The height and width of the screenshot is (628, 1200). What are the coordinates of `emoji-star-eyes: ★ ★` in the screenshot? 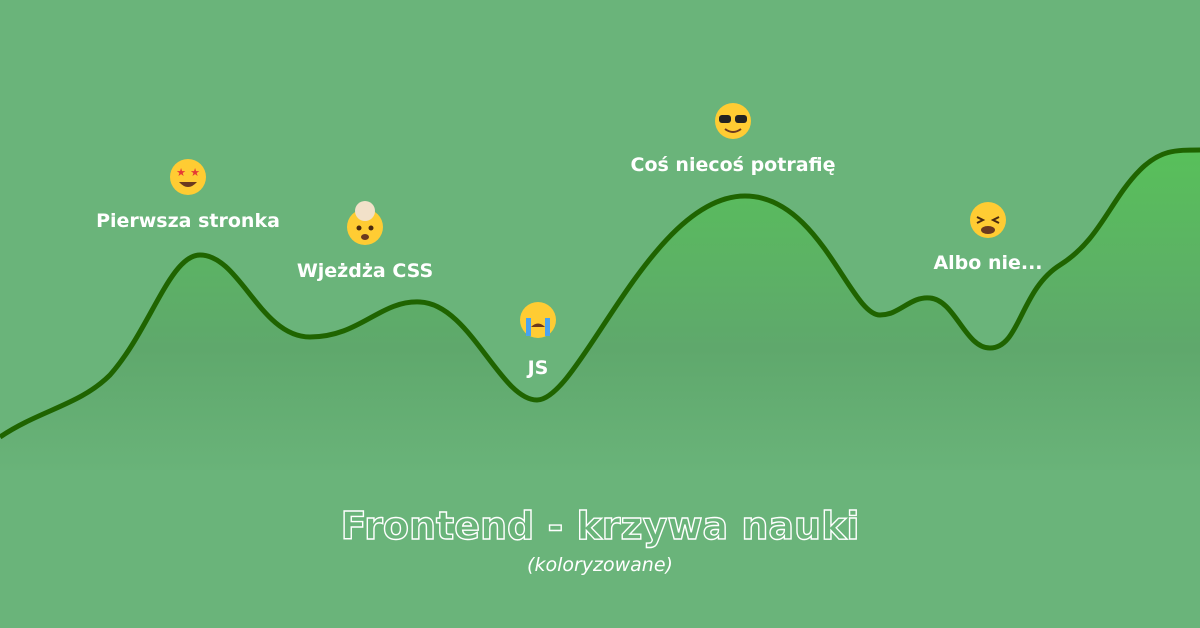 It's located at (188, 177).